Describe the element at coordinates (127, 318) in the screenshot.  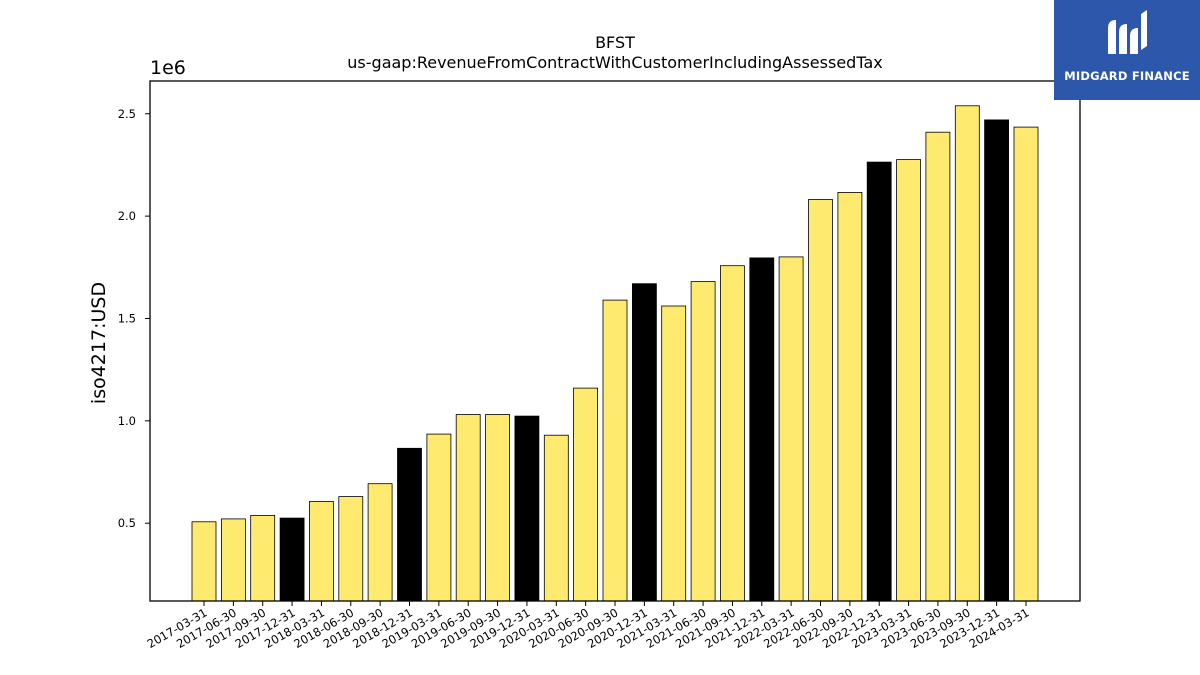
I see `y-tick-label: 1.5` at that location.